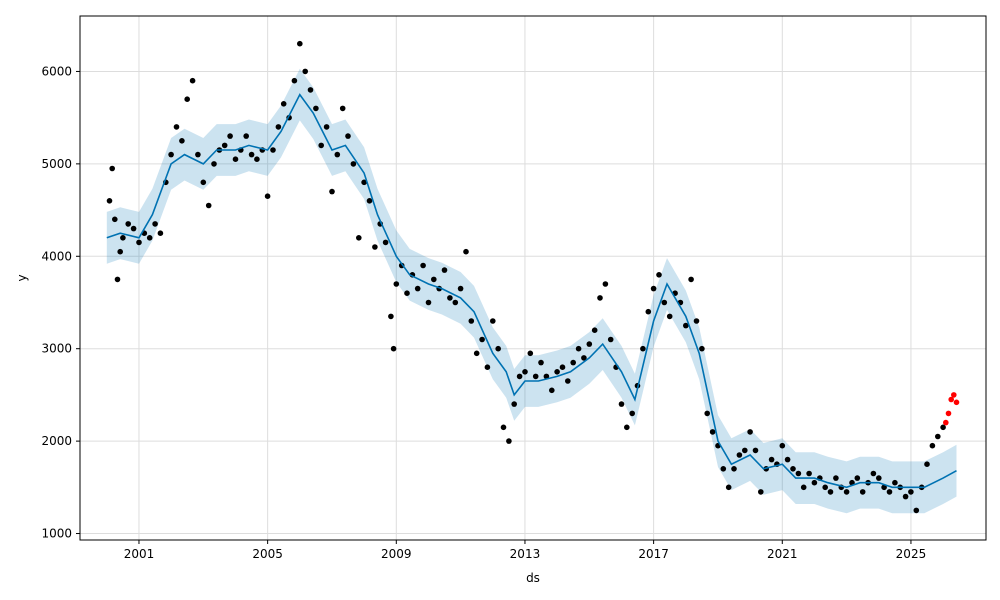 Image resolution: width=1000 pixels, height=600 pixels. Describe the element at coordinates (951, 409) in the screenshot. I see `recent-points-layer` at that location.